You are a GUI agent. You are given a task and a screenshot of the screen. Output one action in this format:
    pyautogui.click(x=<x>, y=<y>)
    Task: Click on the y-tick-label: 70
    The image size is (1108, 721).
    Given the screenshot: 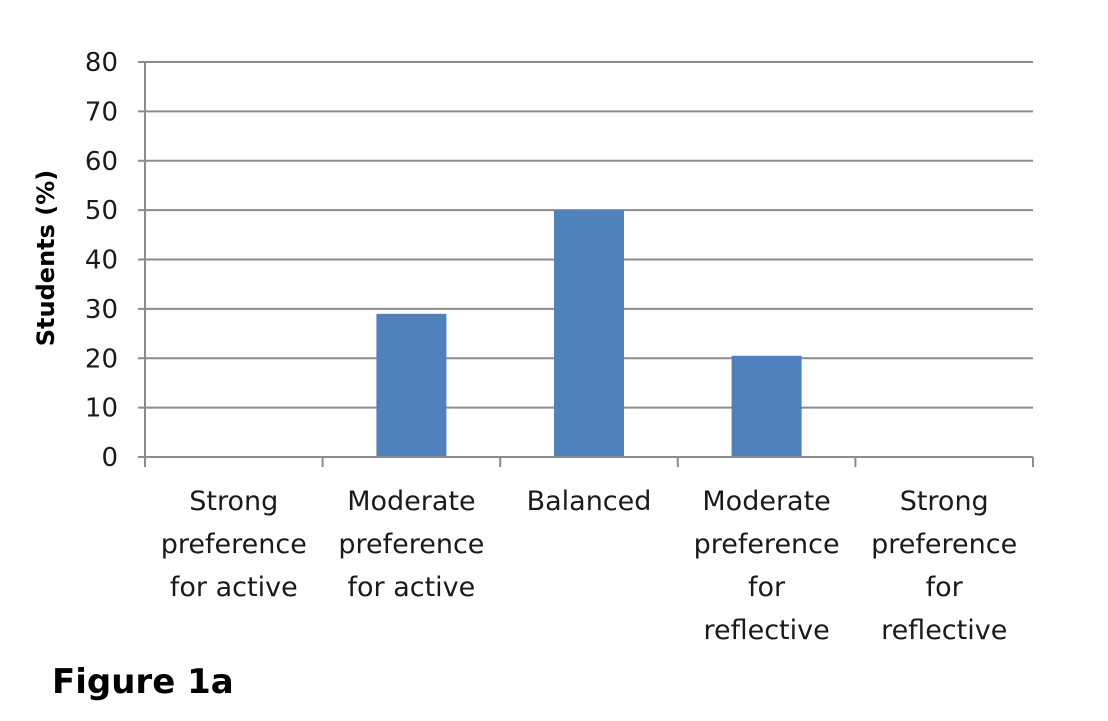 What is the action you would take?
    pyautogui.click(x=101, y=112)
    